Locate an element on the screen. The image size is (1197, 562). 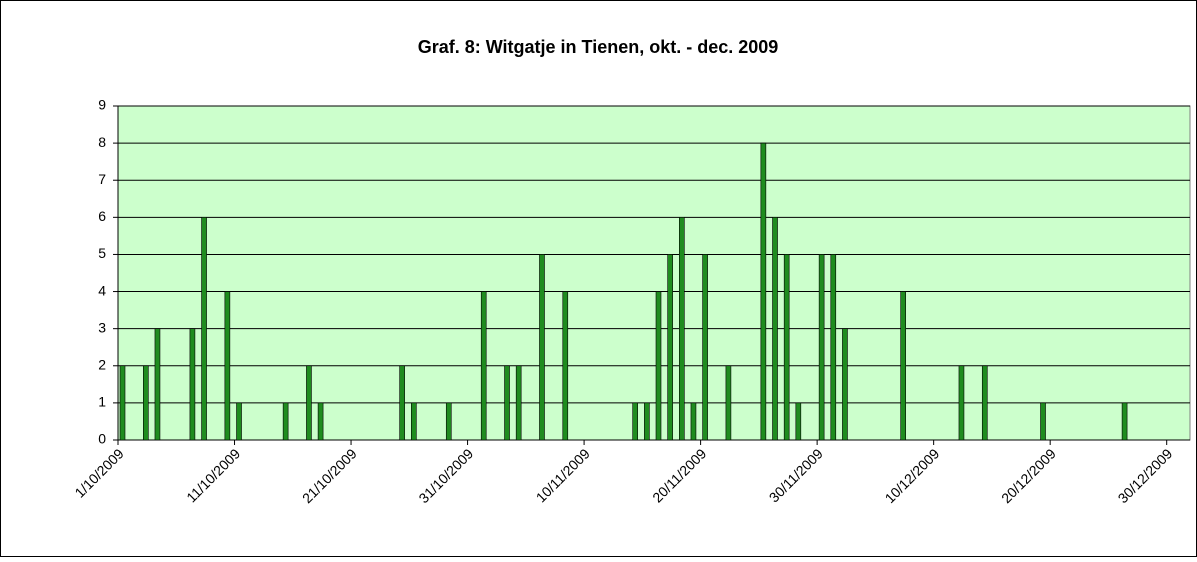
y-tick-label: 4 is located at coordinates (102, 290).